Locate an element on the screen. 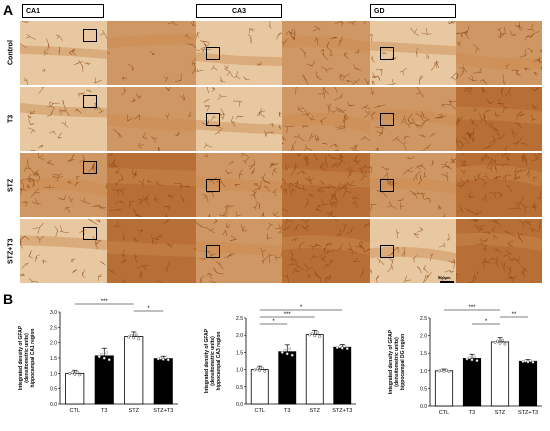 The image size is (550, 431). y-tick-label: 2.5 is located at coordinates (53, 328).